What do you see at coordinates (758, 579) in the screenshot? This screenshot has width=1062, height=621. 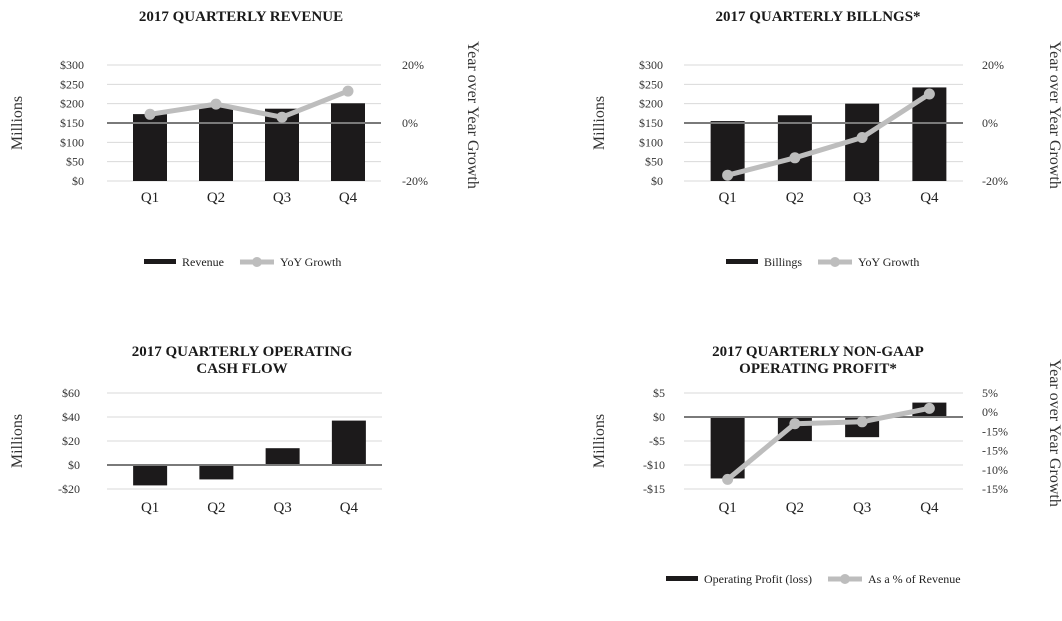 I see `legend-label-bars: Operating Profit (loss)` at bounding box center [758, 579].